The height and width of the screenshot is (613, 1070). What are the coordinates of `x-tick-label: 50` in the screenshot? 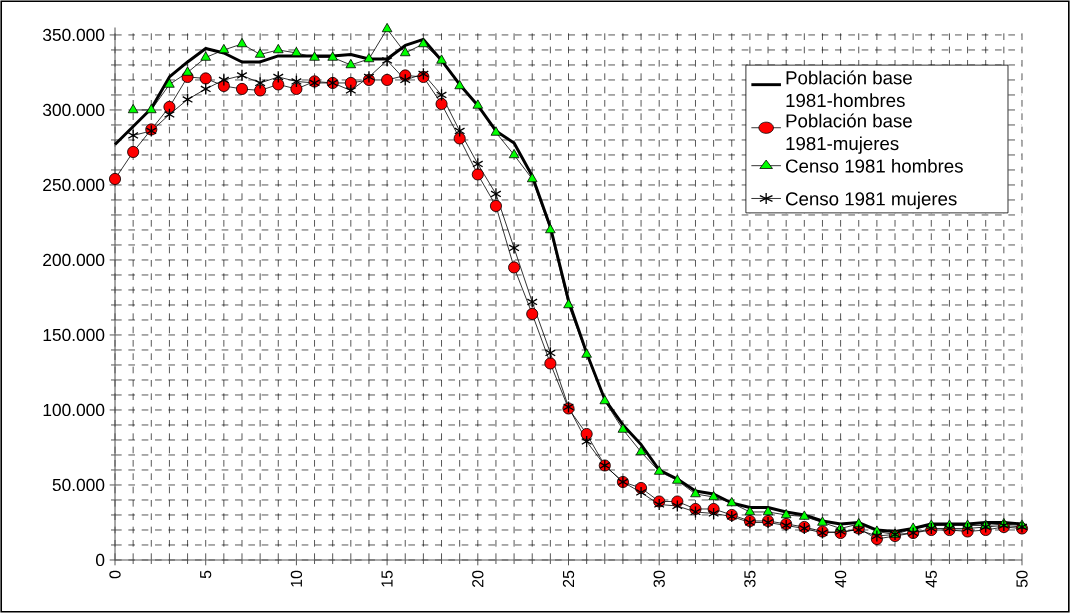 It's located at (1022, 579).